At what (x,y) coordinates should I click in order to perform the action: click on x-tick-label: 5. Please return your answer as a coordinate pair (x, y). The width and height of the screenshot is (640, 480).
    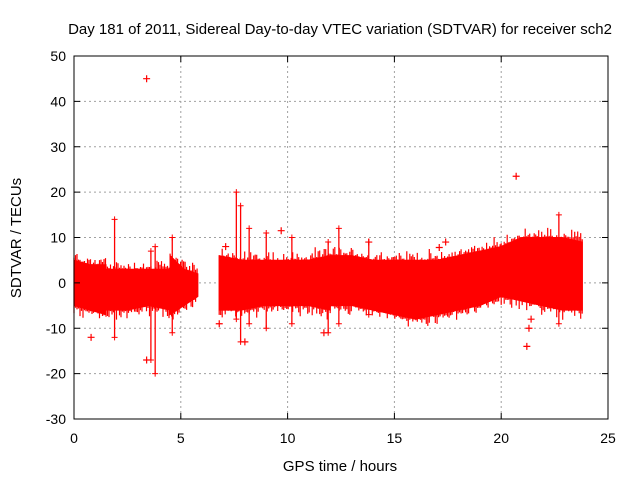
    Looking at the image, I should click on (181, 438).